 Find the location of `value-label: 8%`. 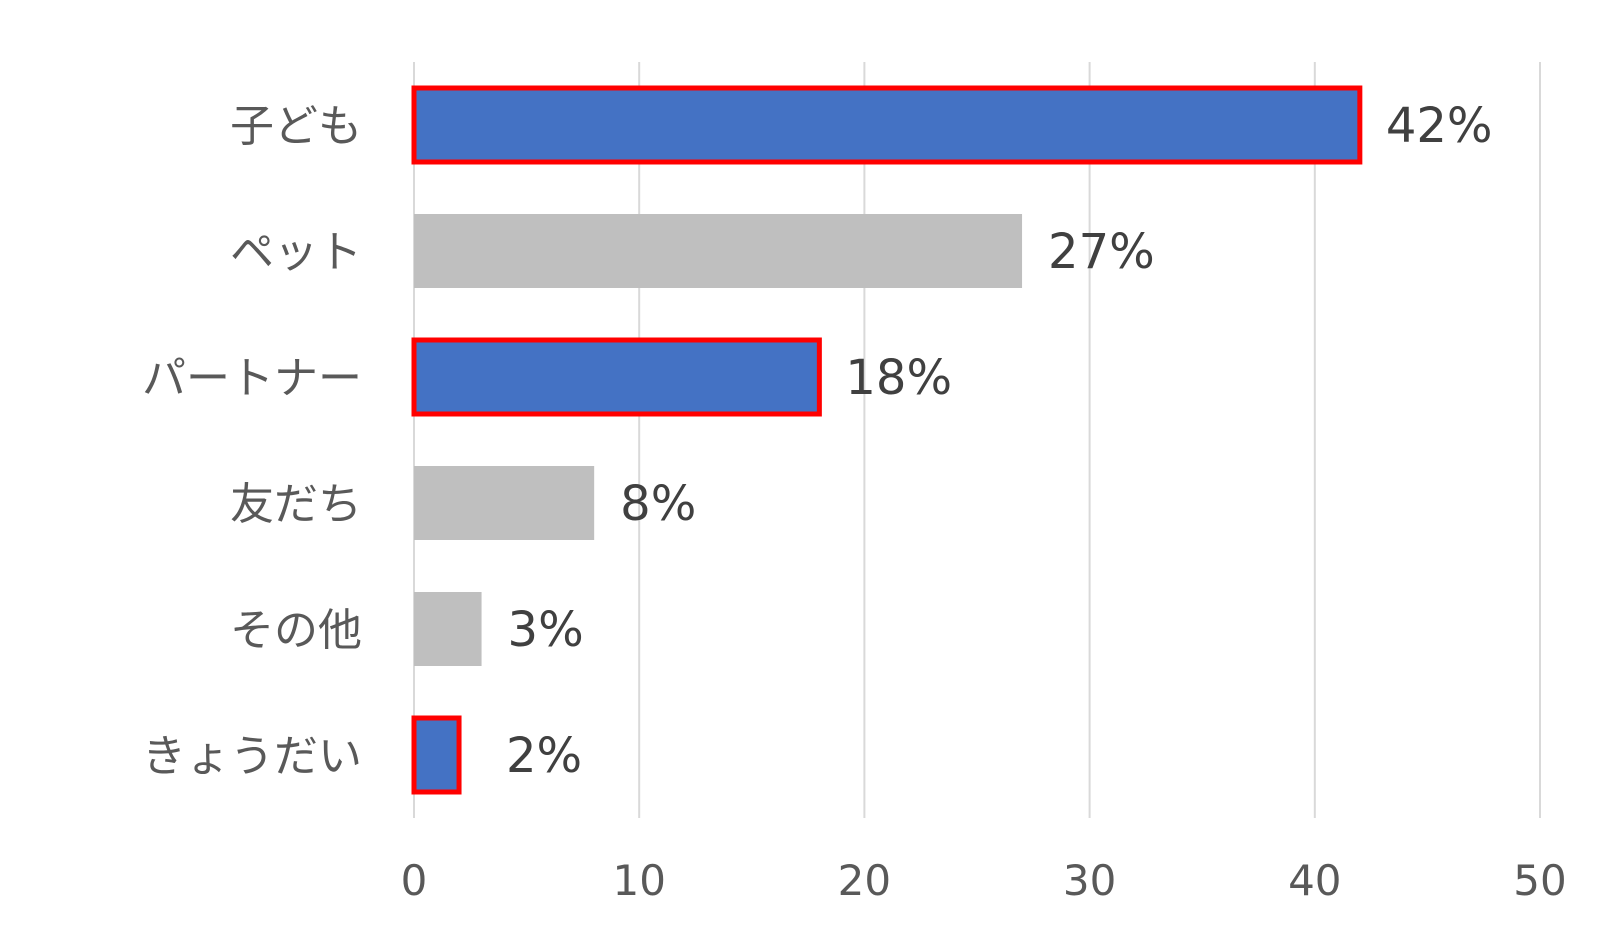

value-label: 8% is located at coordinates (658, 504).